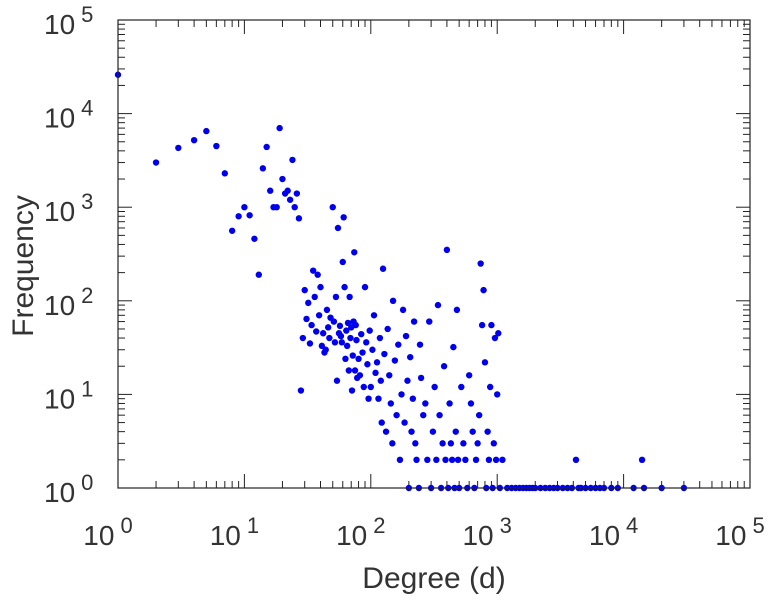 This screenshot has width=778, height=600. Describe the element at coordinates (486, 532) in the screenshot. I see `x-tick-label: 10 3` at that location.